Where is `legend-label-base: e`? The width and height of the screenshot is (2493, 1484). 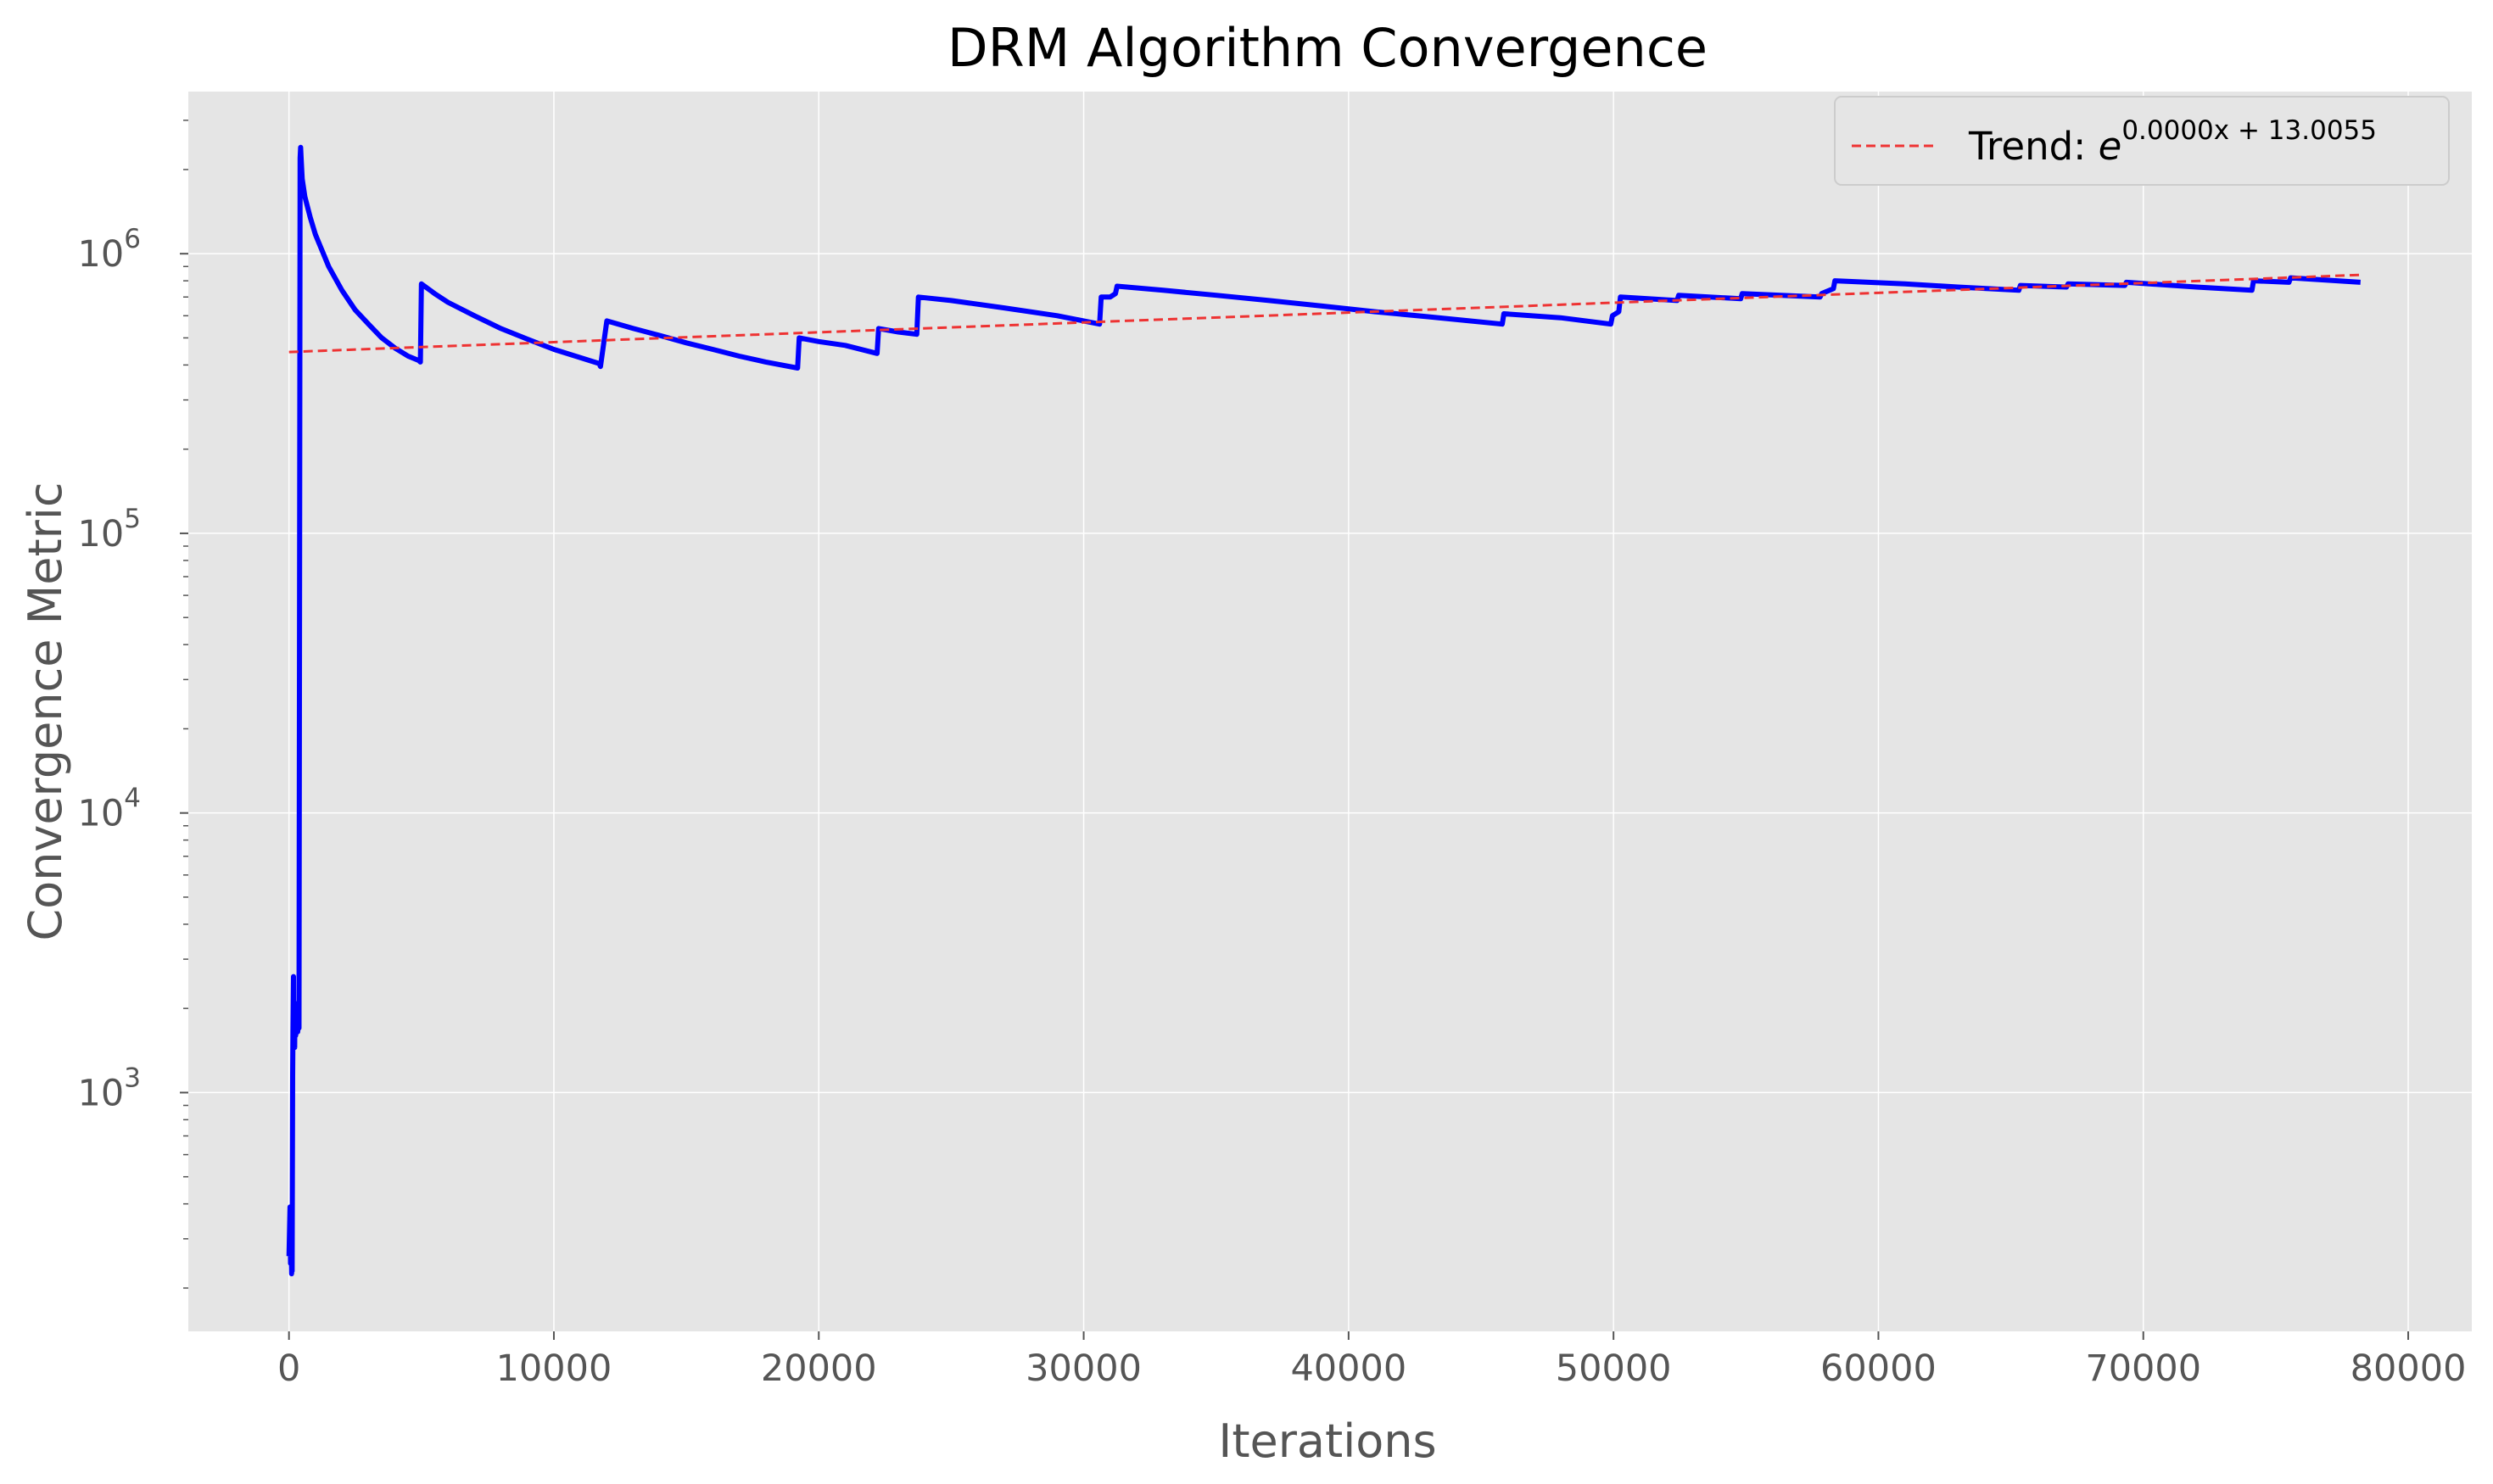
legend-label-base: e is located at coordinates (2110, 146).